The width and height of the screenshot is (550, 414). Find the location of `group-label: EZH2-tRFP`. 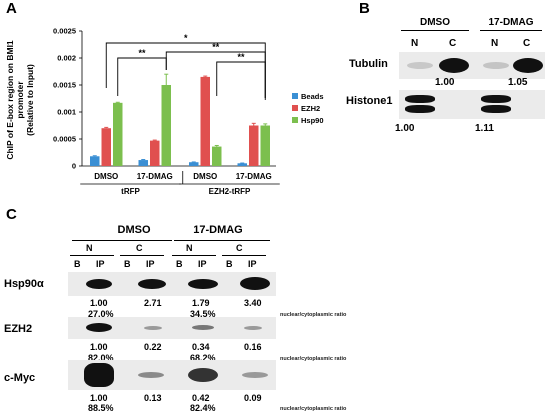

group-label: EZH2-tRFP is located at coordinates (230, 191).